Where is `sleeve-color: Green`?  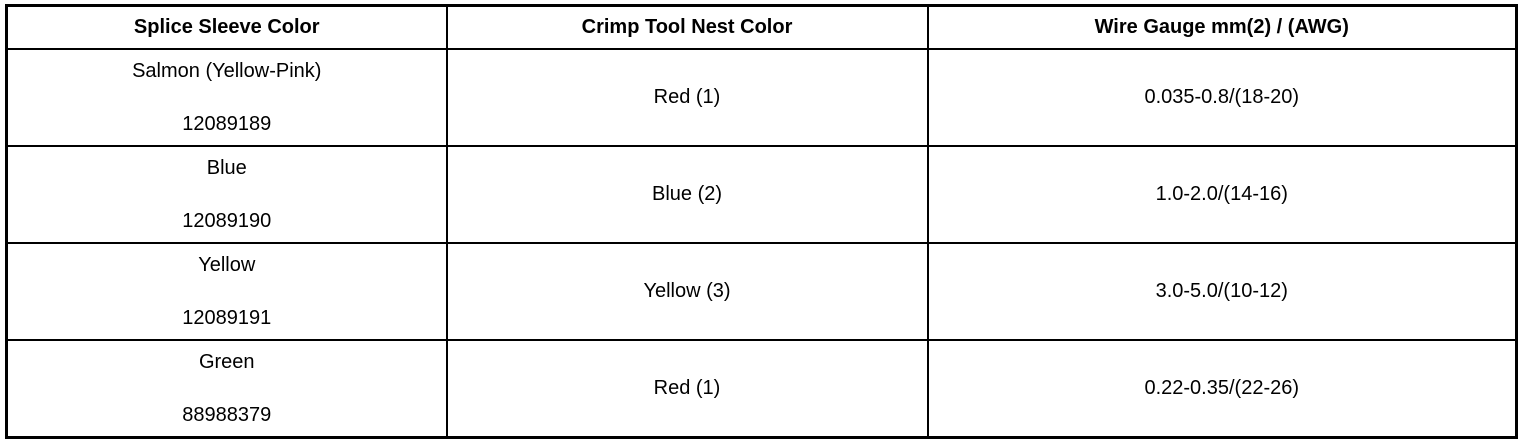 sleeve-color: Green is located at coordinates (226, 361).